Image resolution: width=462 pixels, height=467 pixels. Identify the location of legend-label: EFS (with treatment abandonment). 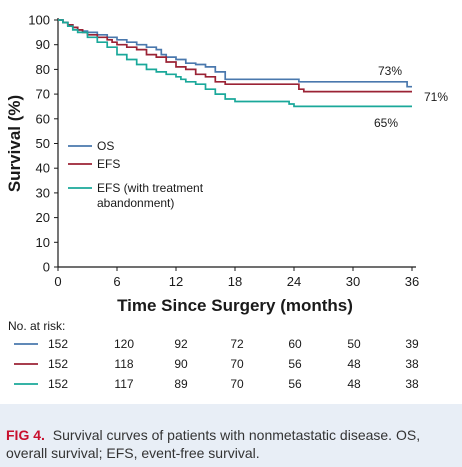
(150, 195).